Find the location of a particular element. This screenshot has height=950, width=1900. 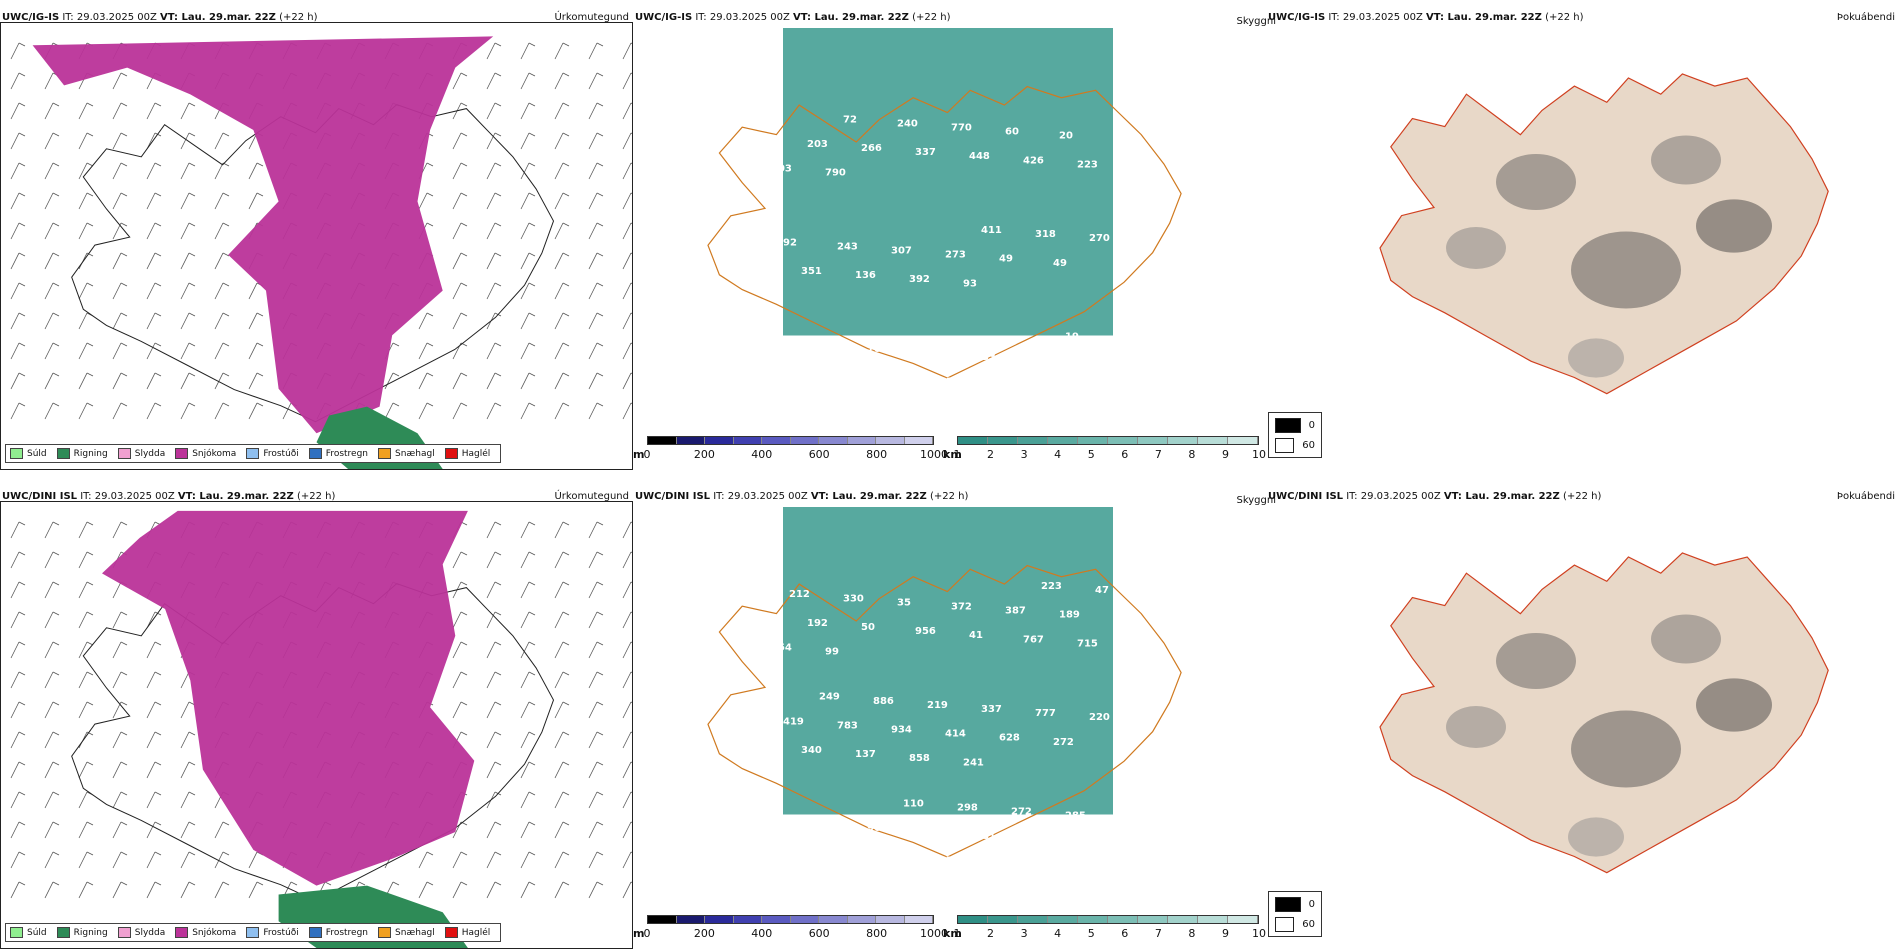

colorbar-tick: 4 is located at coordinates (1058, 933).